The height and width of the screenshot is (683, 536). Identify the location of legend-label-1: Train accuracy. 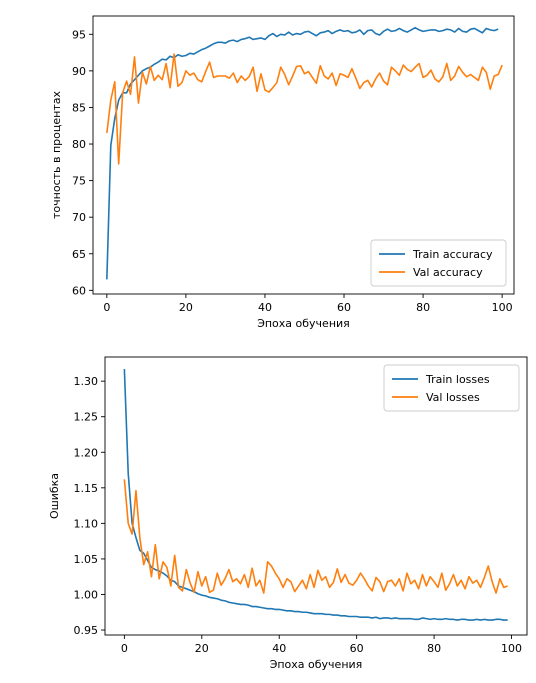
(452, 254).